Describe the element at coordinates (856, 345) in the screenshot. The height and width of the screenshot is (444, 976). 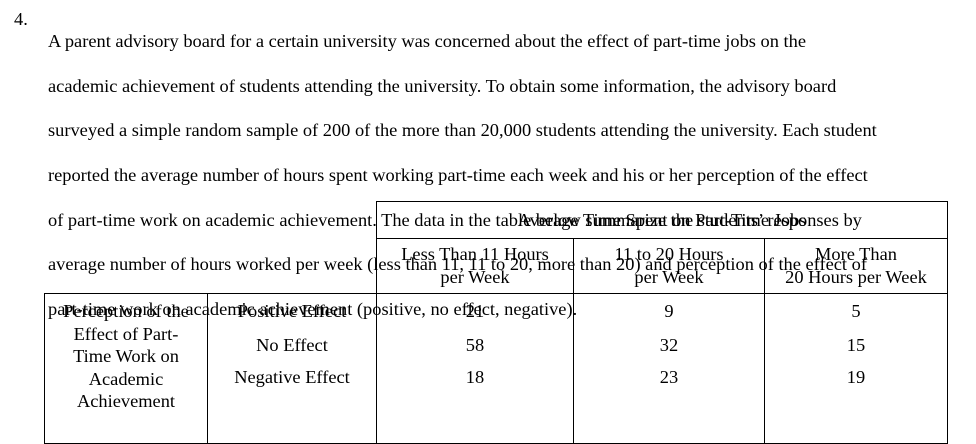
I see `table-cell: 15` at that location.